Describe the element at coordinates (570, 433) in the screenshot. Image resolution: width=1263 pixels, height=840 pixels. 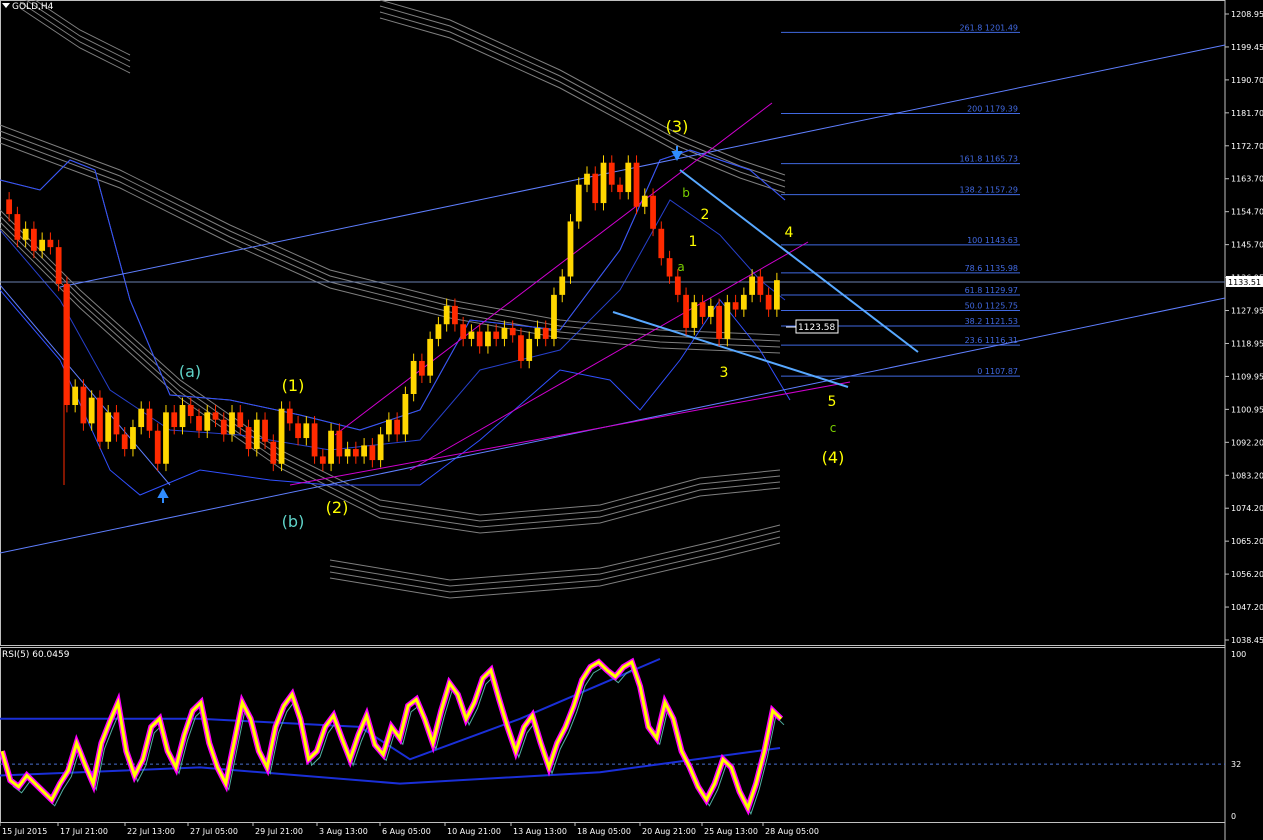
I see `channel-base` at that location.